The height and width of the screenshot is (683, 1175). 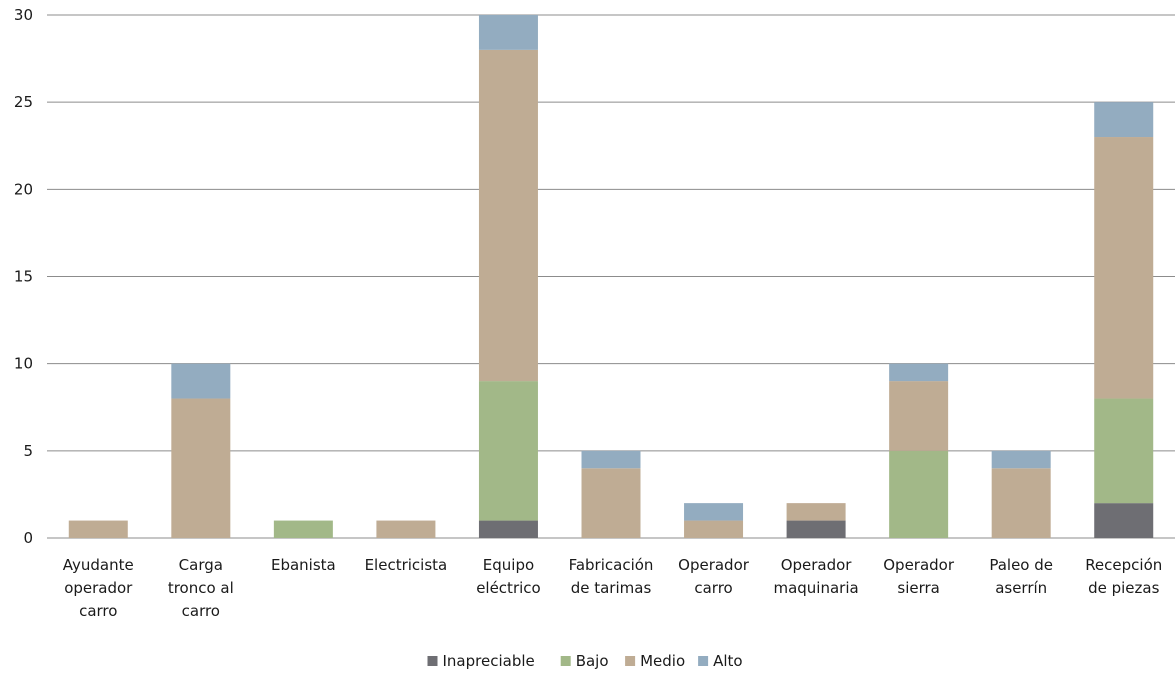 What do you see at coordinates (1021, 576) in the screenshot?
I see `x-tick-label: Paleo de aserrín` at bounding box center [1021, 576].